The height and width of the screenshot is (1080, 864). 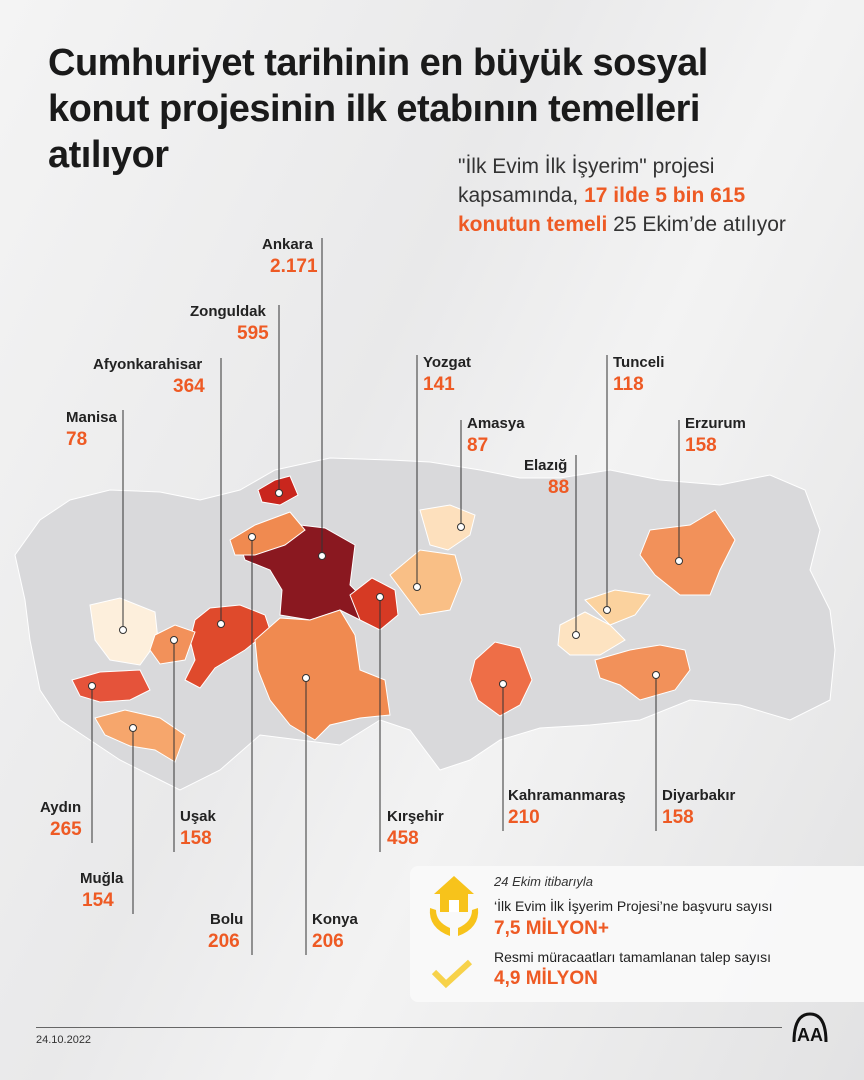 I want to click on completed-value: 4,9 MİLYON, so click(x=546, y=978).